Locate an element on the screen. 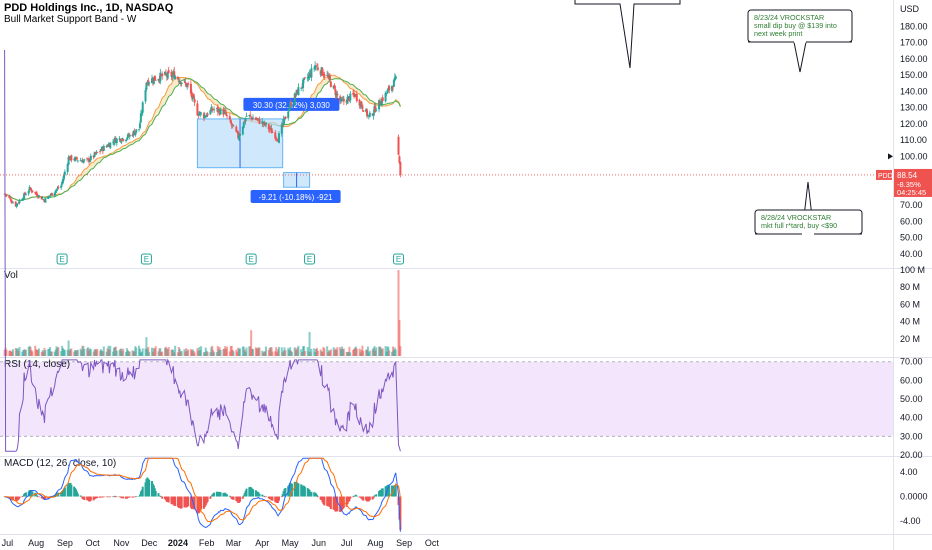  callout-text: next week print is located at coordinates (778, 33).